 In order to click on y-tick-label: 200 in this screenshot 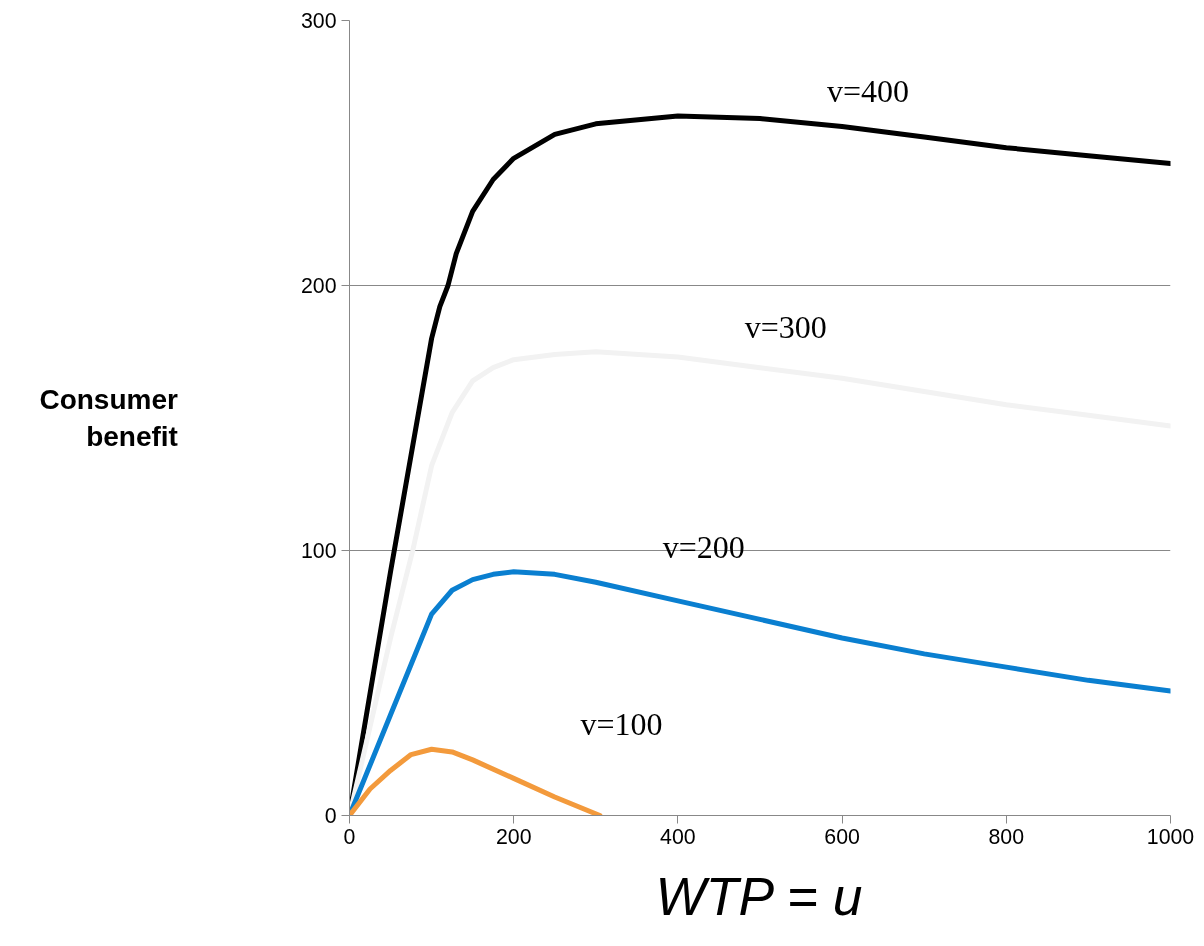, I will do `click(318, 286)`.